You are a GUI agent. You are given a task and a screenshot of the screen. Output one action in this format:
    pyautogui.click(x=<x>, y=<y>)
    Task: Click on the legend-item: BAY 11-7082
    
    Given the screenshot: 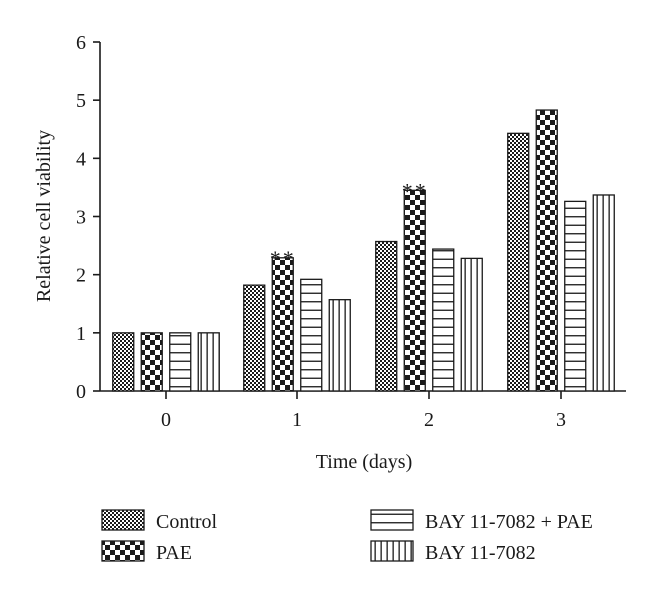 What is the action you would take?
    pyautogui.click(x=453, y=552)
    